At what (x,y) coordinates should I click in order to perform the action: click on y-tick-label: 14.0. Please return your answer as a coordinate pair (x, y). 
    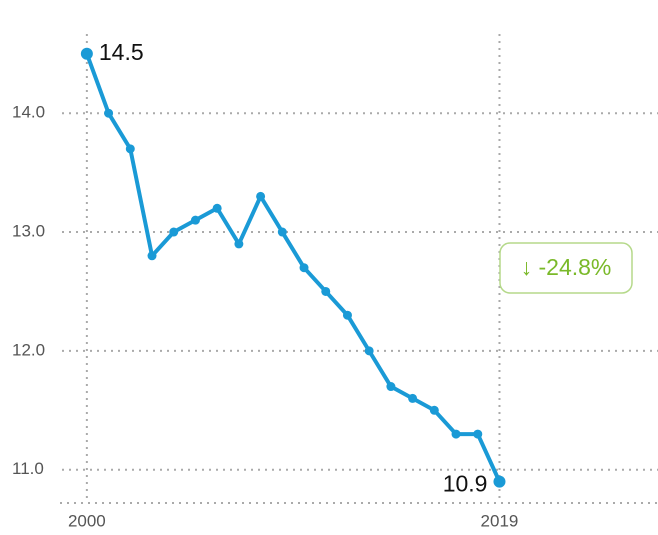
    Looking at the image, I should click on (28, 112).